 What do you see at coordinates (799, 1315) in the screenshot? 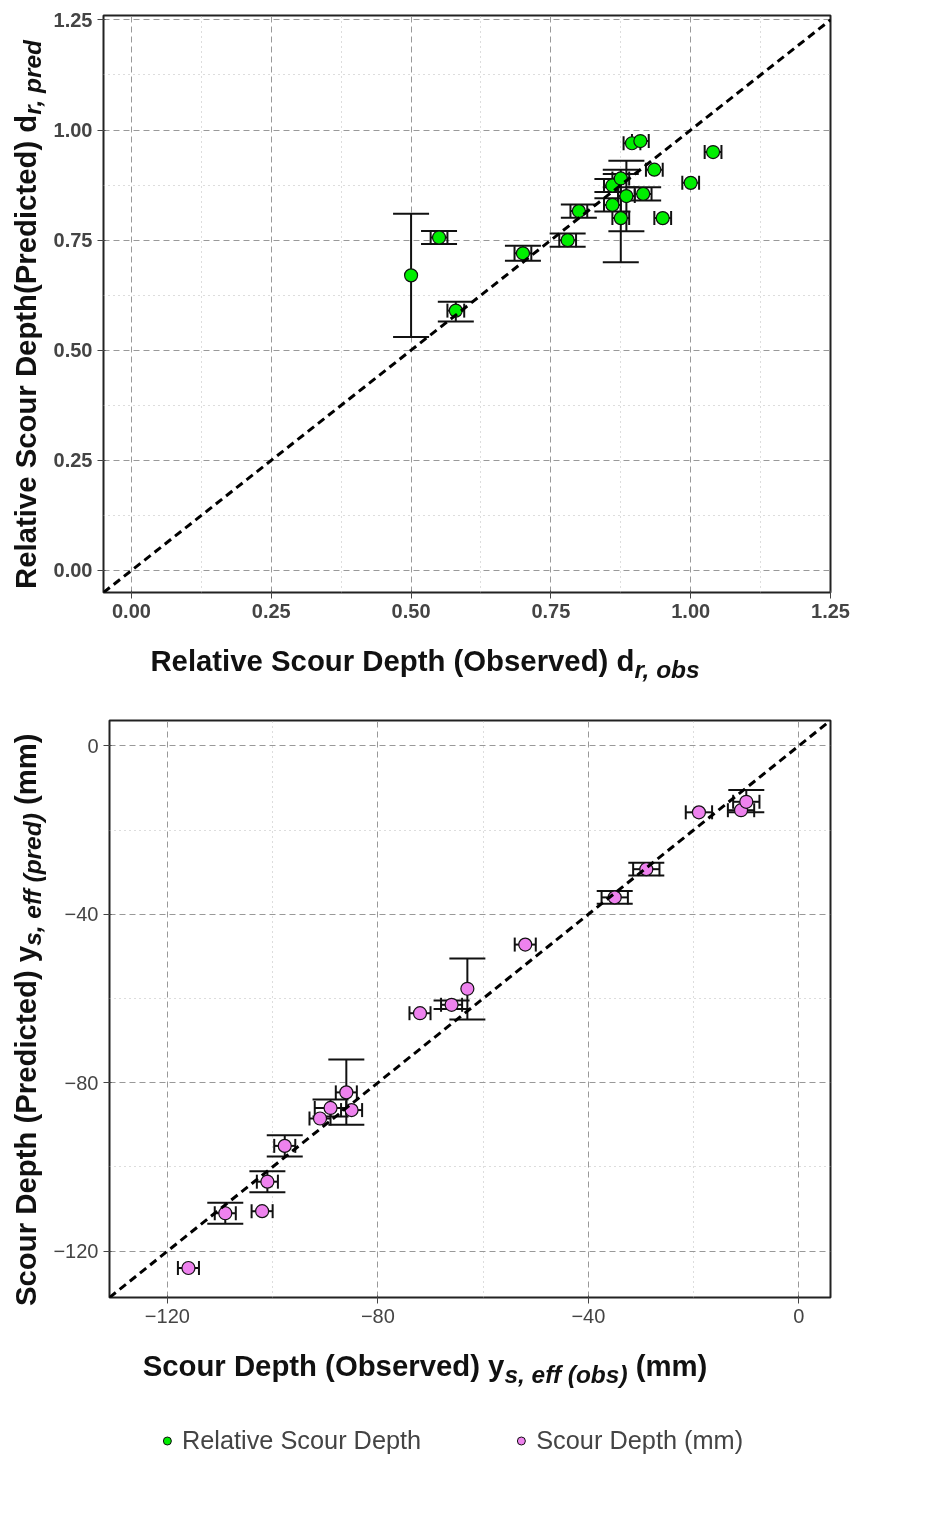
I see `x-tick-label: 0` at bounding box center [799, 1315].